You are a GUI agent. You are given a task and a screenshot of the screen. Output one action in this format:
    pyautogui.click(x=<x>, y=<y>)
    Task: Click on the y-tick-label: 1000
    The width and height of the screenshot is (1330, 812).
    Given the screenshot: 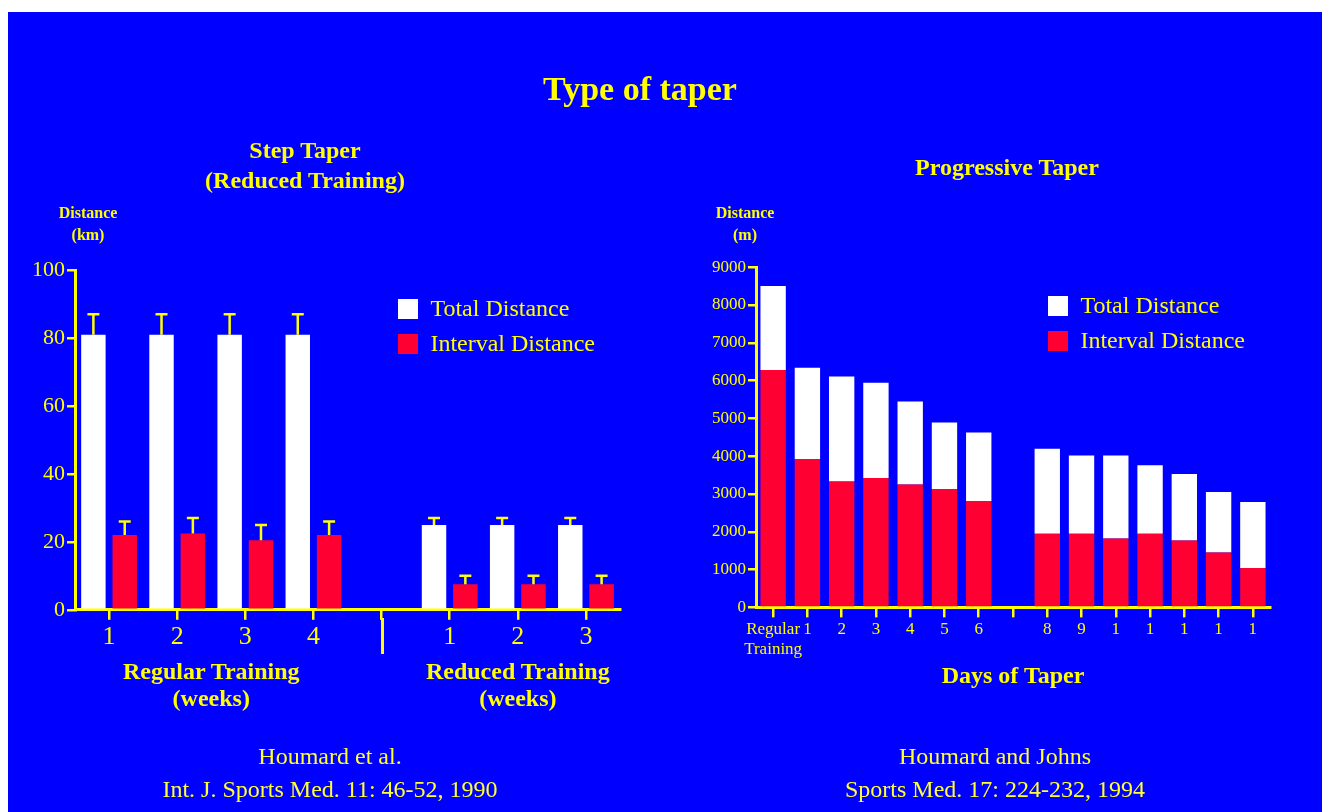 What is the action you would take?
    pyautogui.click(x=729, y=569)
    